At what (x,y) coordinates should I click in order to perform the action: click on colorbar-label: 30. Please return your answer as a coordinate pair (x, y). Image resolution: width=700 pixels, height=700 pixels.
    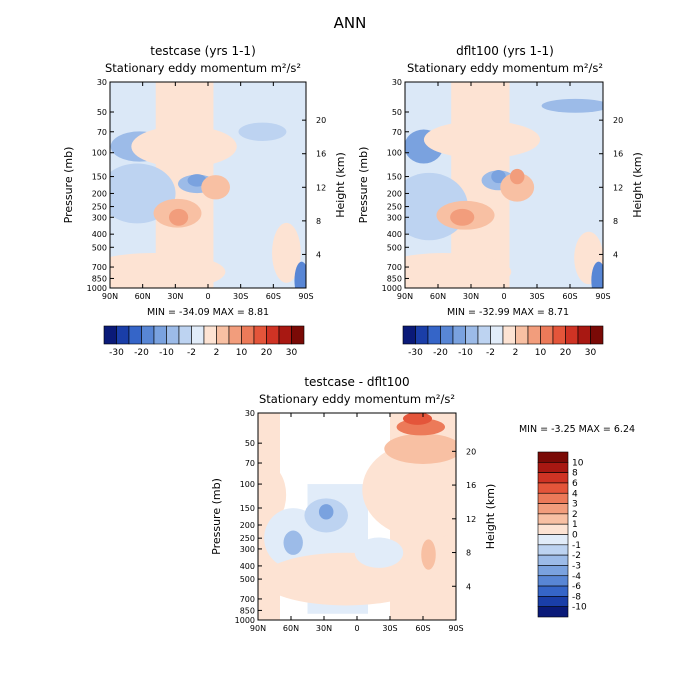
    Looking at the image, I should click on (292, 353).